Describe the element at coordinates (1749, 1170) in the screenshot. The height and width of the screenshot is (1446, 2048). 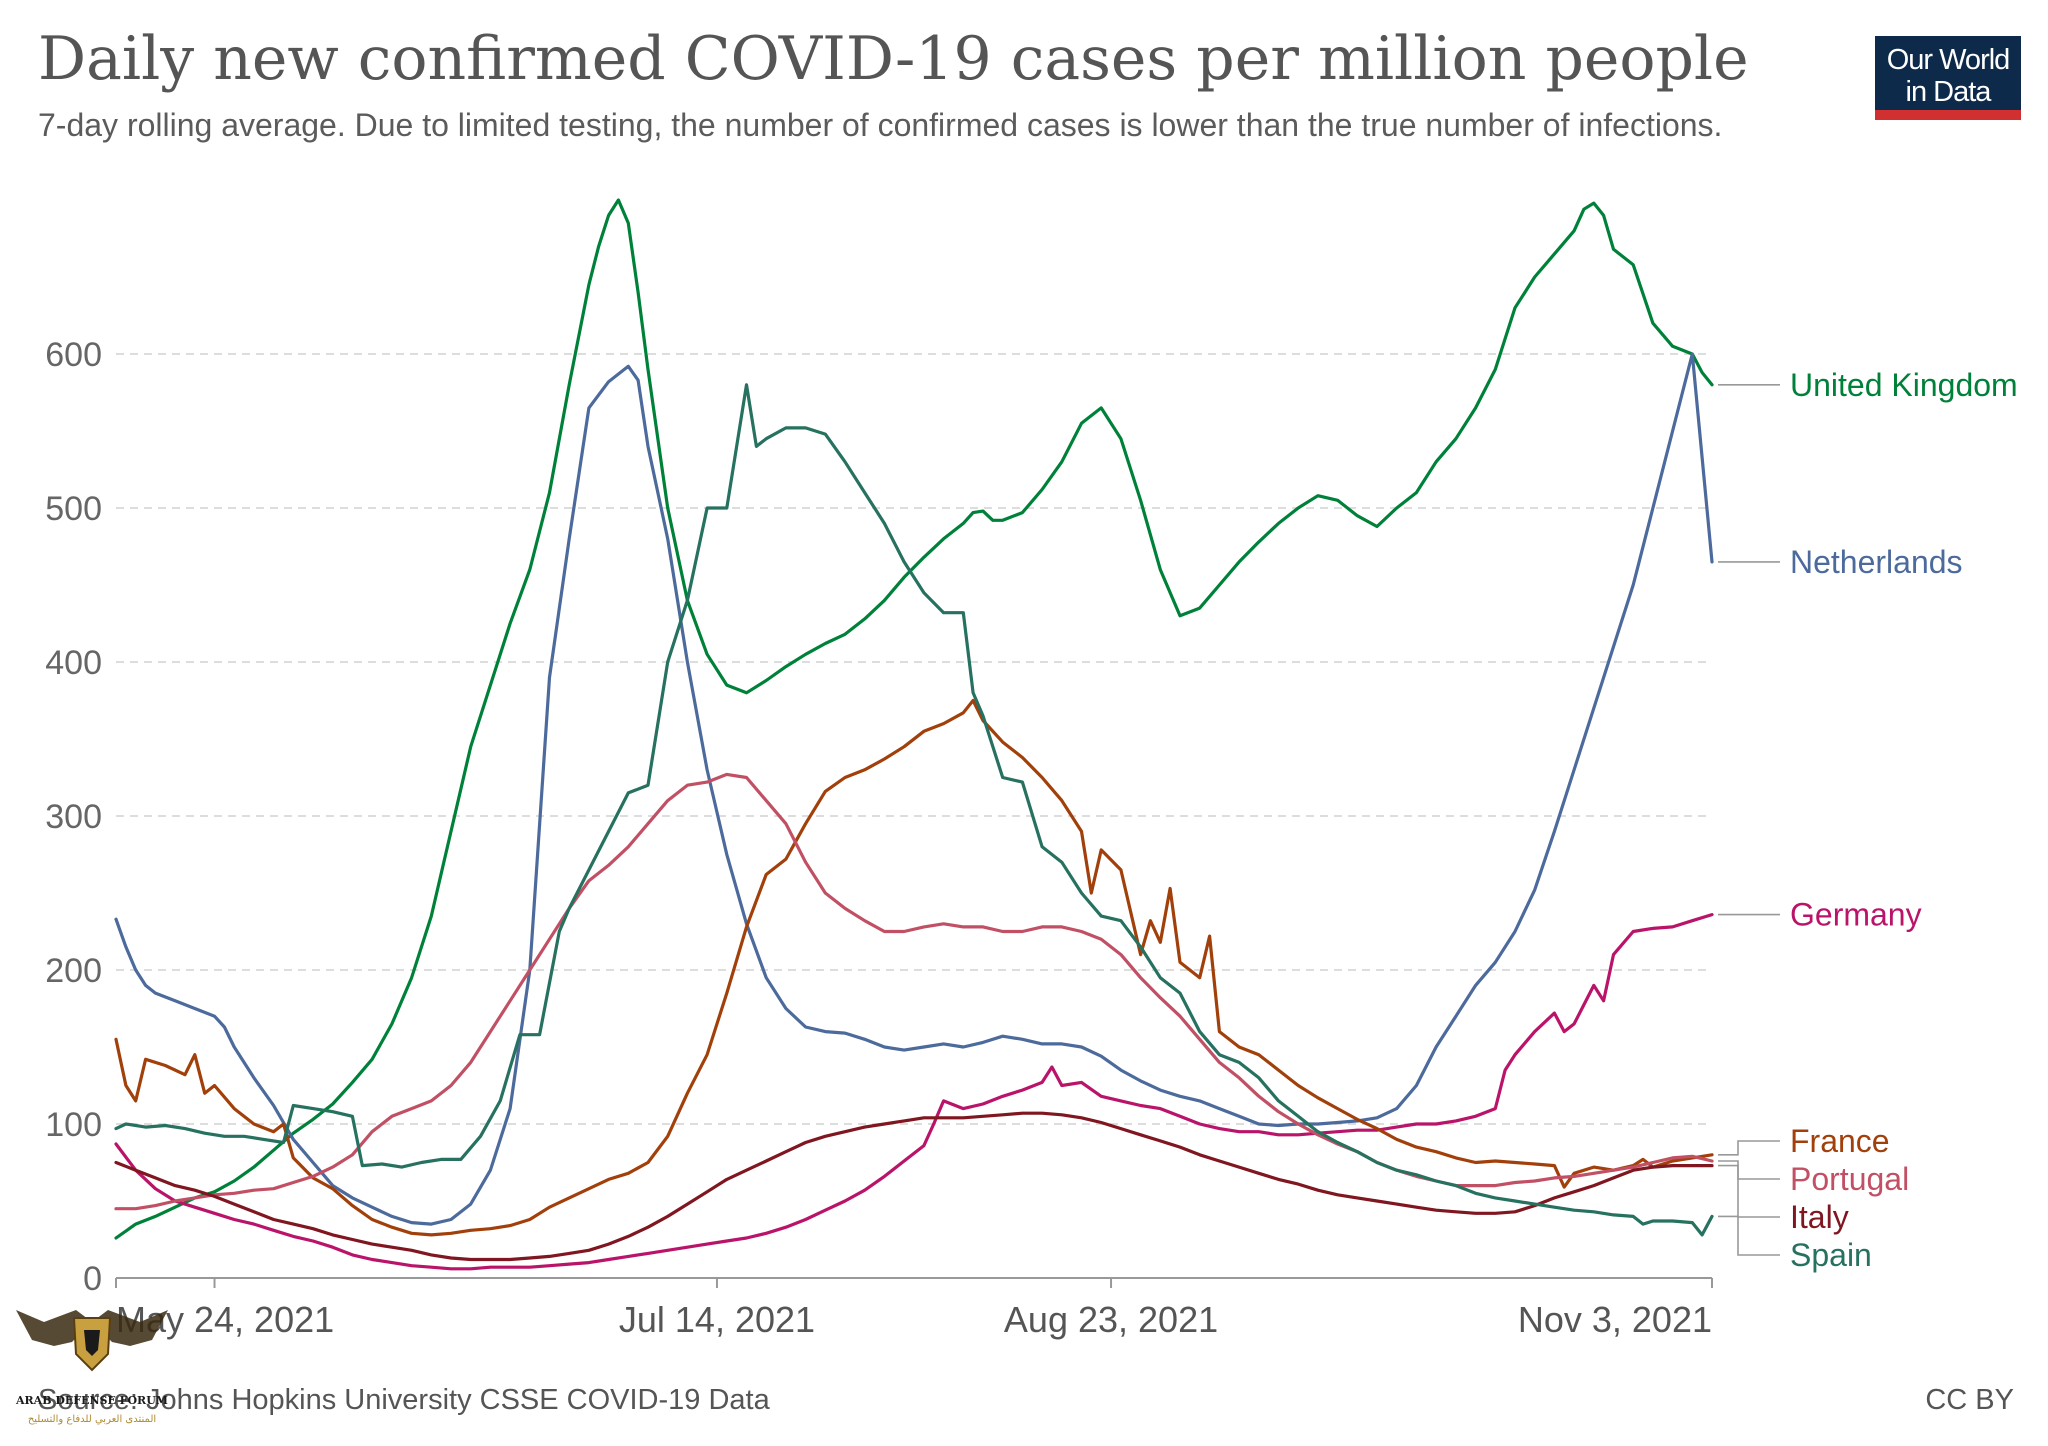
I see `leader-line-portugal` at that location.